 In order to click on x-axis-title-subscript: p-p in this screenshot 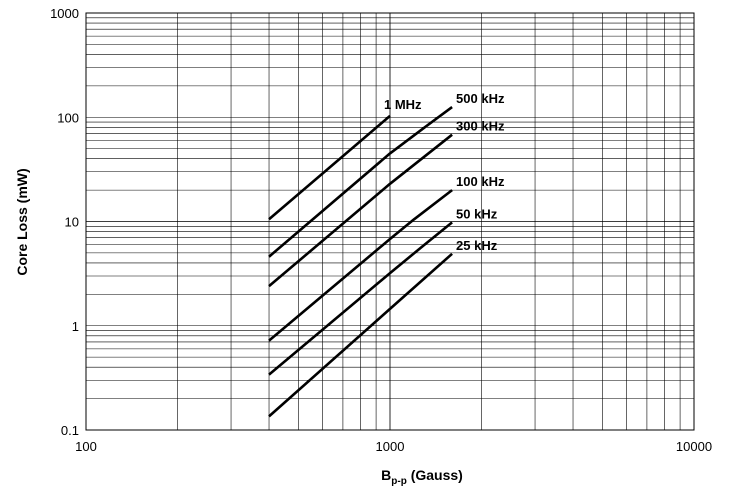, I will do `click(399, 481)`.